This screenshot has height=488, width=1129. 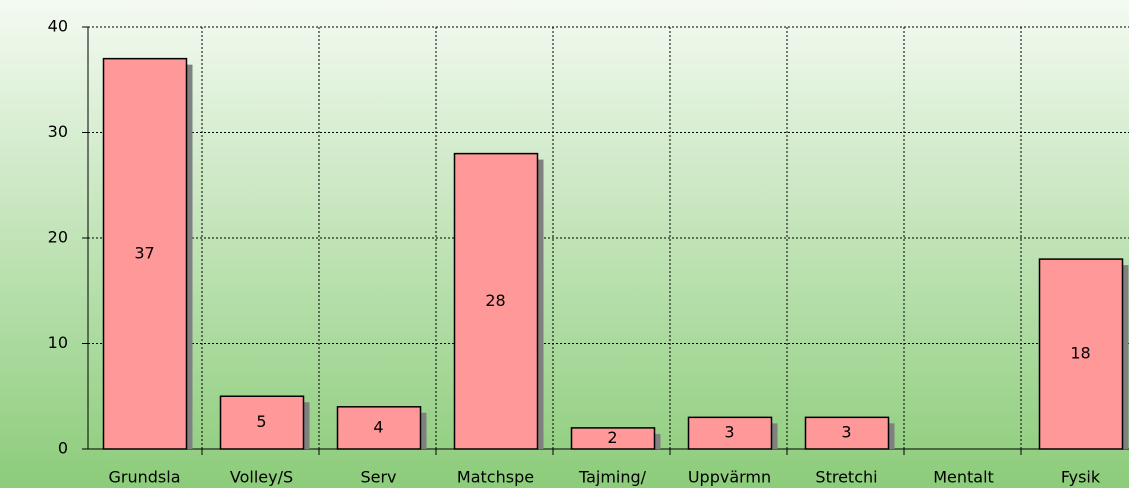 What do you see at coordinates (58, 237) in the screenshot?
I see `y-tick-label: 20` at bounding box center [58, 237].